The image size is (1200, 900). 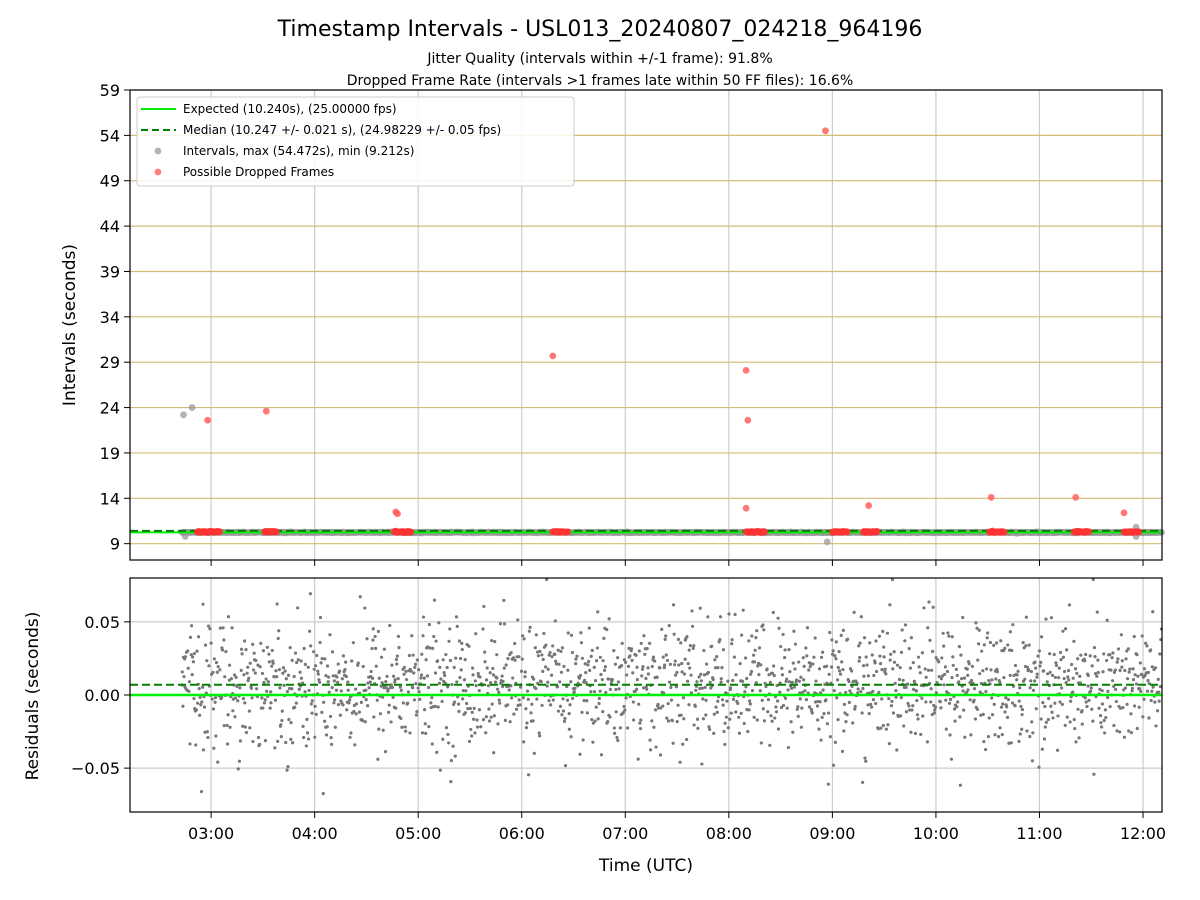 What do you see at coordinates (1124, 513) in the screenshot?
I see `dropped-frame-outlier-point` at bounding box center [1124, 513].